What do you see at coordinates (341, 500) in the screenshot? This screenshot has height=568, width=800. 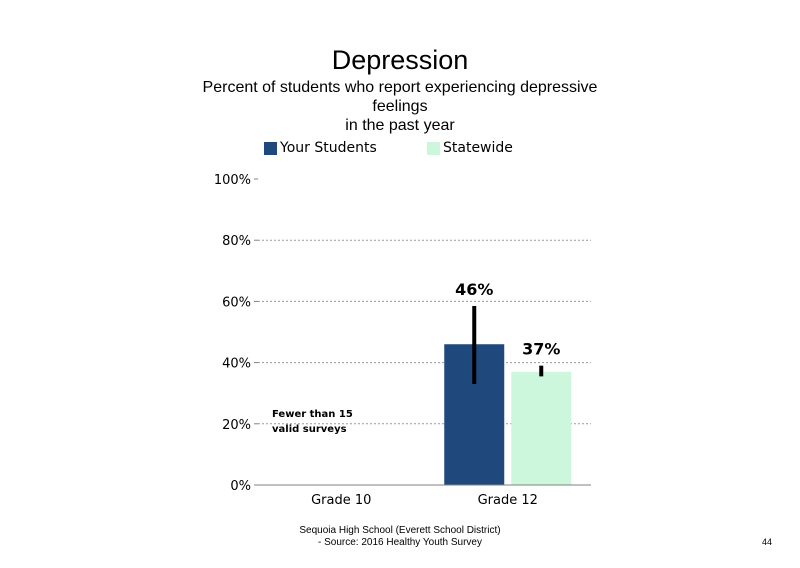 I see `x-tick-label: Grade 10` at bounding box center [341, 500].